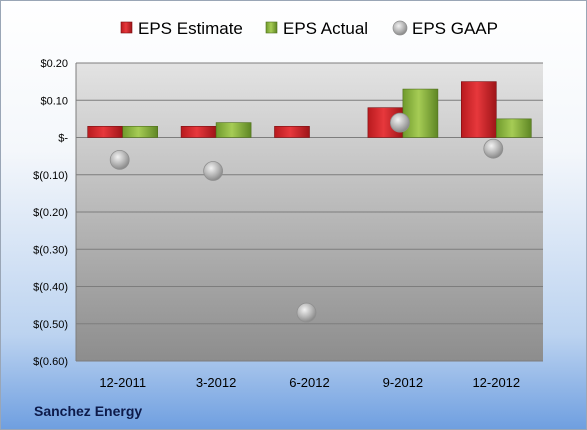 This screenshot has height=430, width=587. I want to click on legend-eps-estimate-label: EPS Estimate, so click(190, 28).